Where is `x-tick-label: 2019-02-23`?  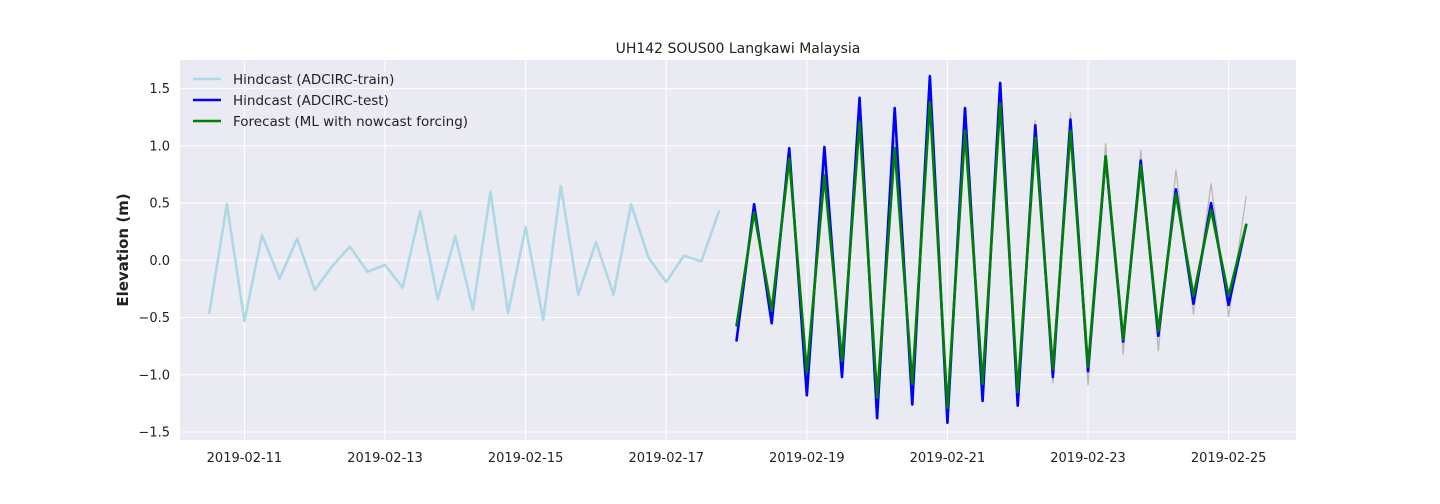
x-tick-label: 2019-02-23 is located at coordinates (1088, 458).